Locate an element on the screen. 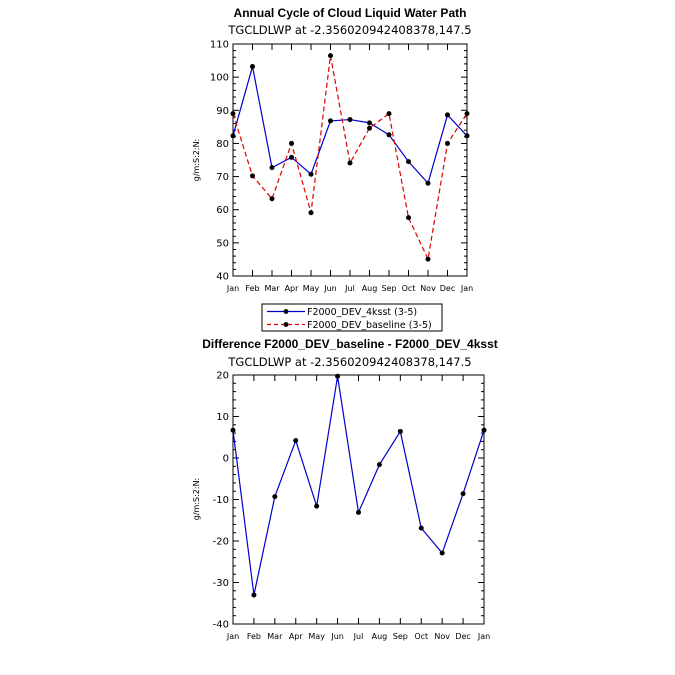  y-tick-label: 20 is located at coordinates (222, 376).